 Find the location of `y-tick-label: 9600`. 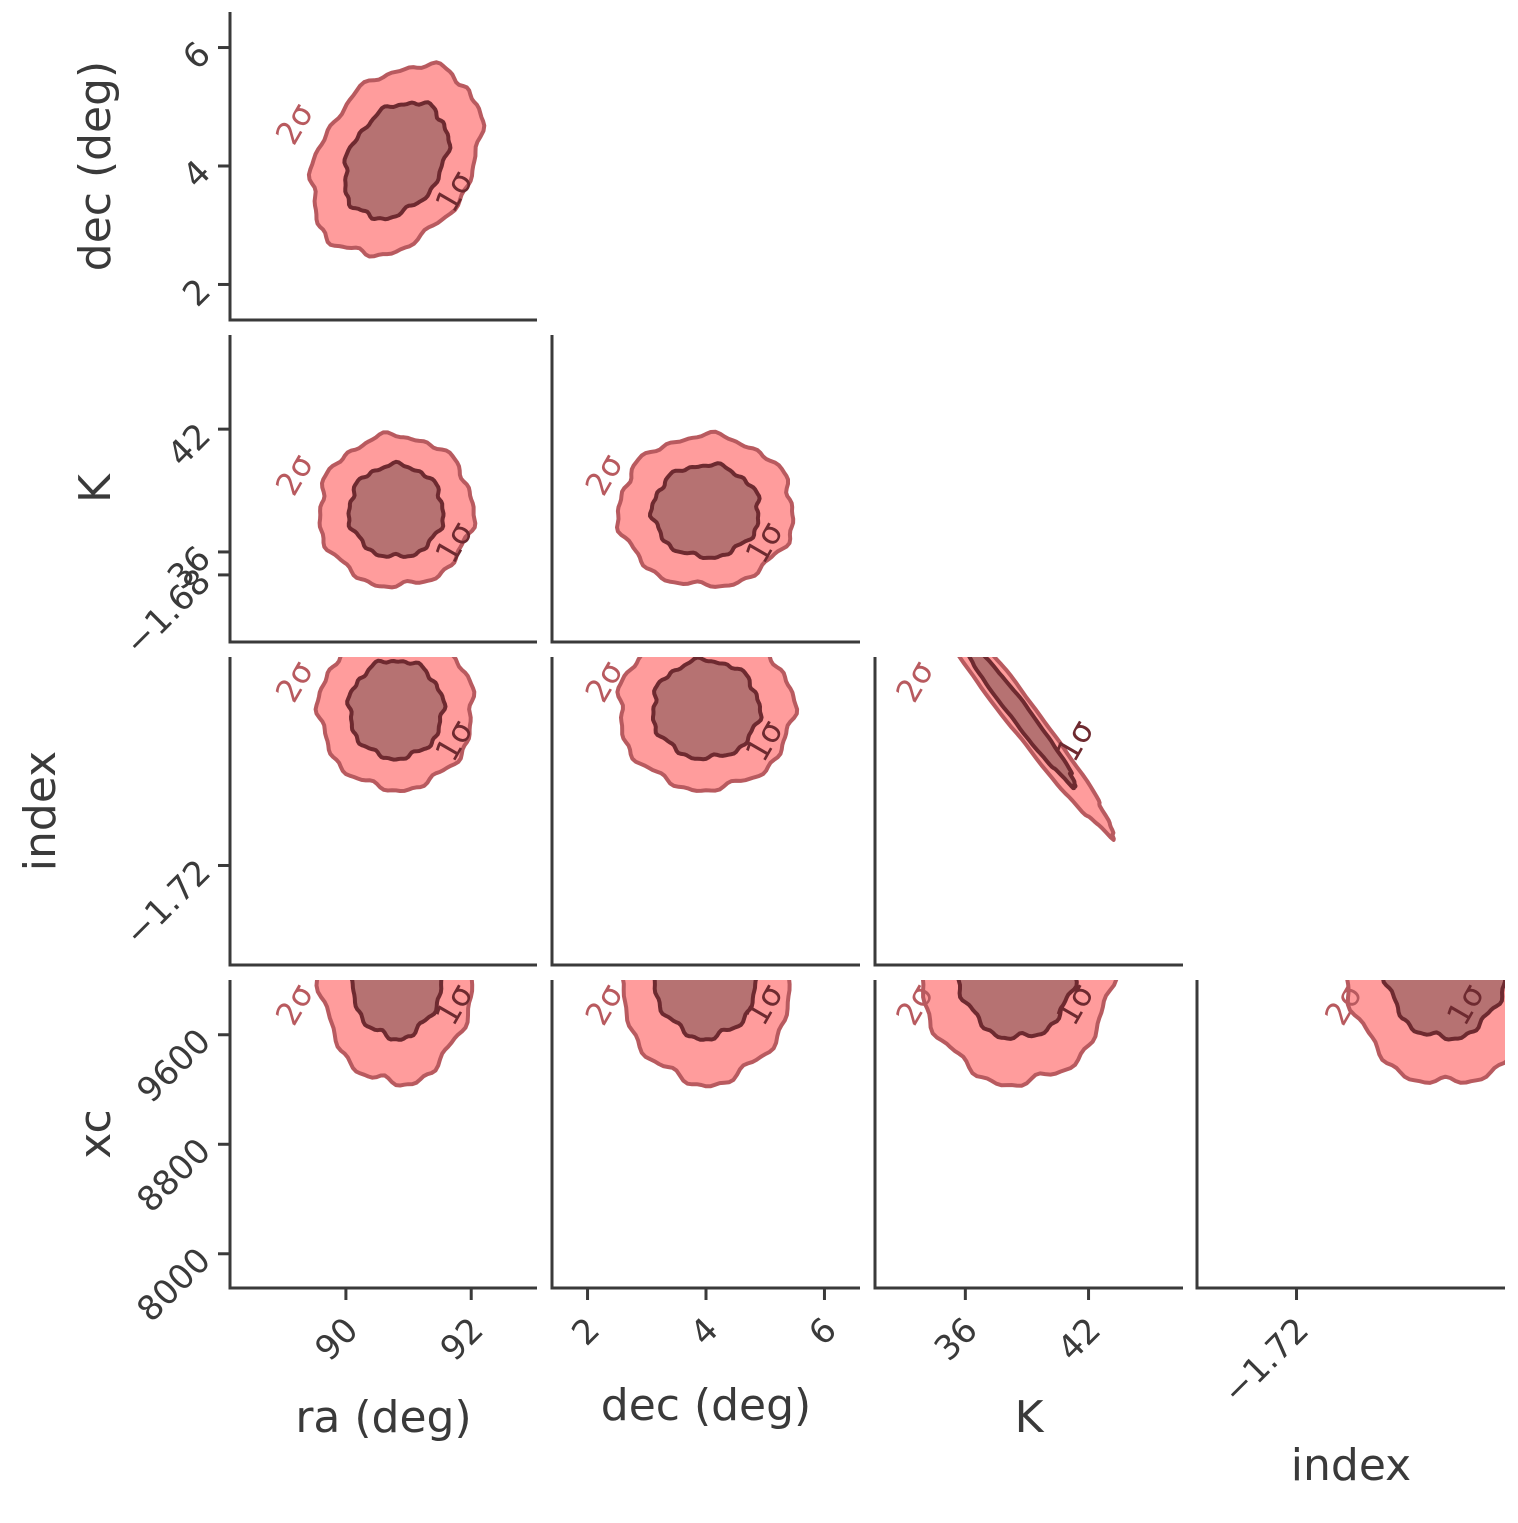

y-tick-label: 9600 is located at coordinates (173, 1065).